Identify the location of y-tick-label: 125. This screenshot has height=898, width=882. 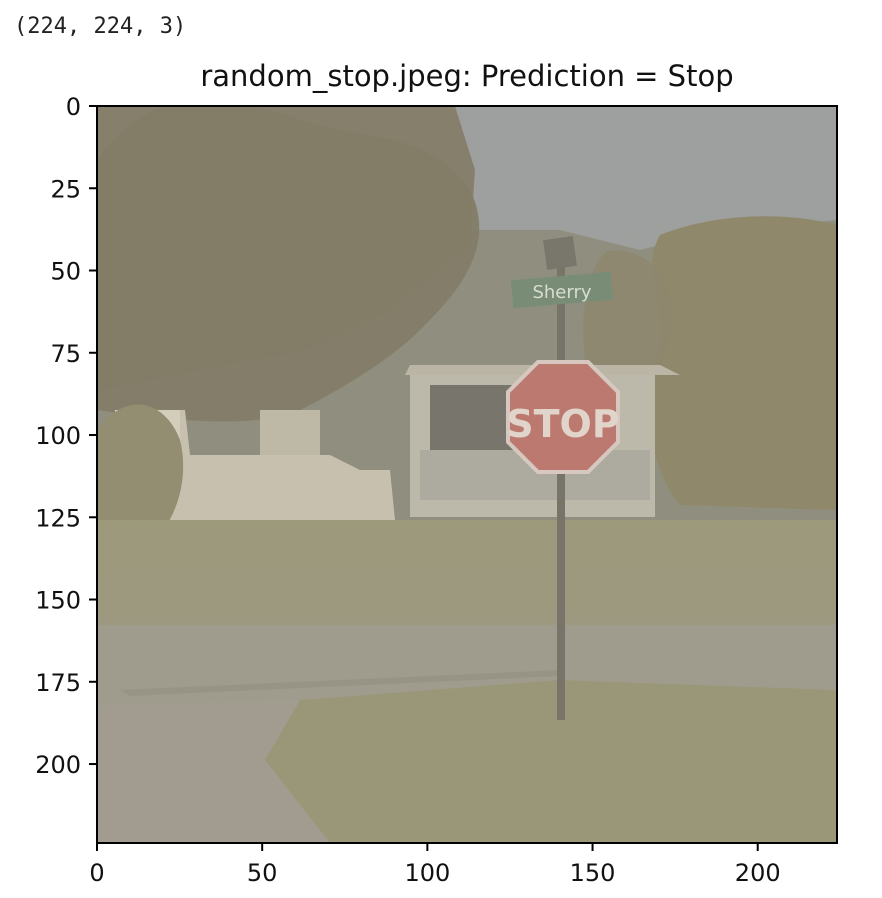
(58, 518).